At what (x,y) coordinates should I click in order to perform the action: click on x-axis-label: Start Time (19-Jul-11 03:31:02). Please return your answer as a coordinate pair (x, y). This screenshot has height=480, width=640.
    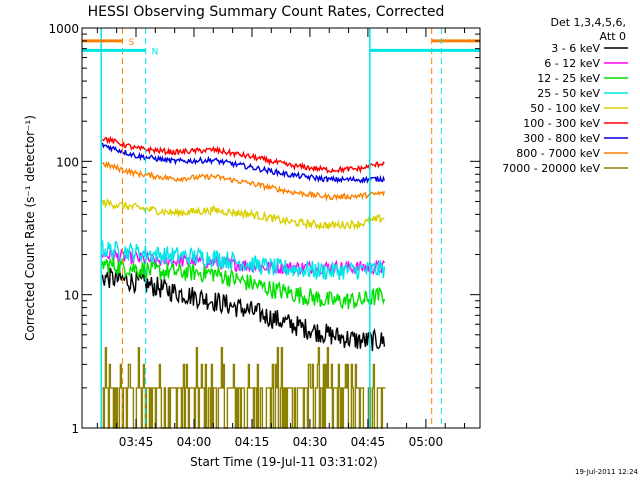
    Looking at the image, I should click on (284, 462).